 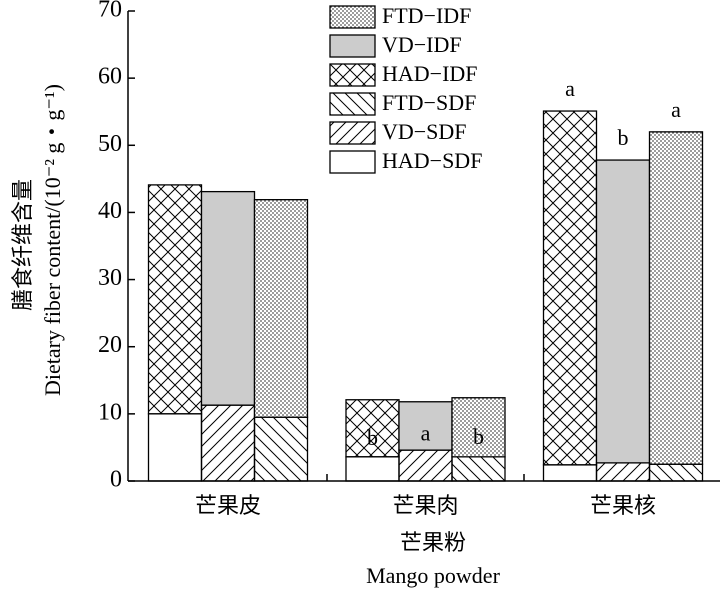 I want to click on x-tick-label: 芒果皮, so click(x=228, y=505).